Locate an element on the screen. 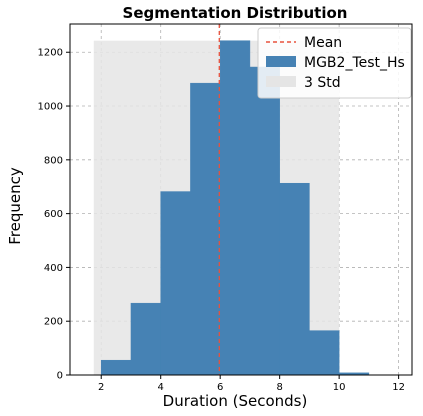  y-tick-label: 1000 is located at coordinates (50, 107).